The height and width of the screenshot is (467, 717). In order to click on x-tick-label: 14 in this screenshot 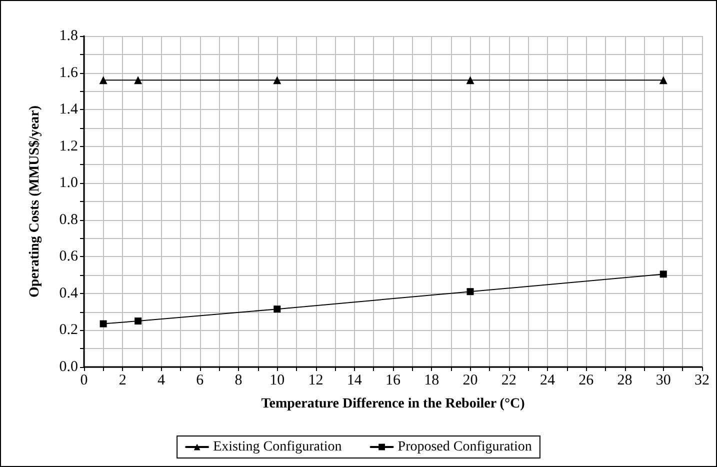, I will do `click(354, 380)`.